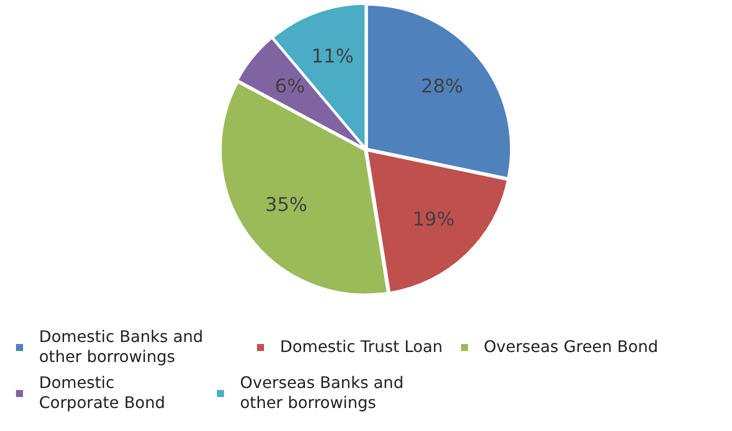 The width and height of the screenshot is (732, 431). What do you see at coordinates (442, 87) in the screenshot?
I see `data-label: 28%` at bounding box center [442, 87].